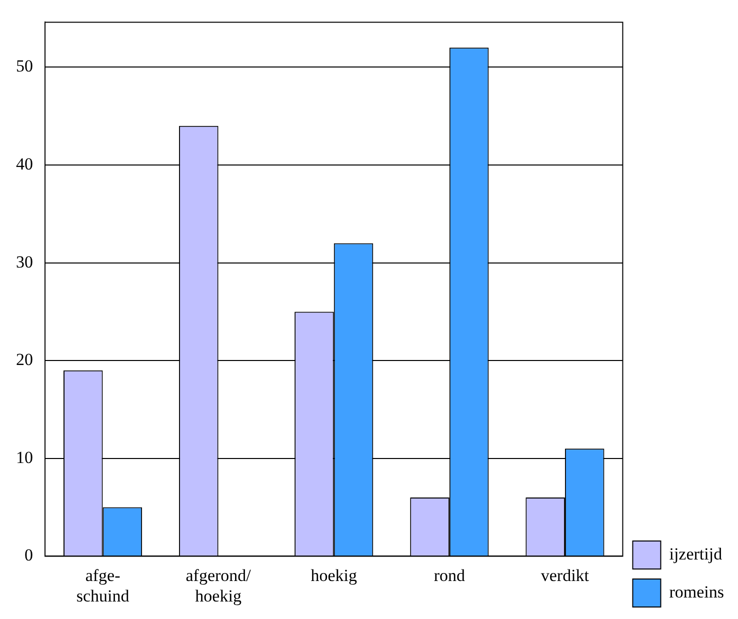  Describe the element at coordinates (24, 457) in the screenshot. I see `y-tick-label: 10` at that location.